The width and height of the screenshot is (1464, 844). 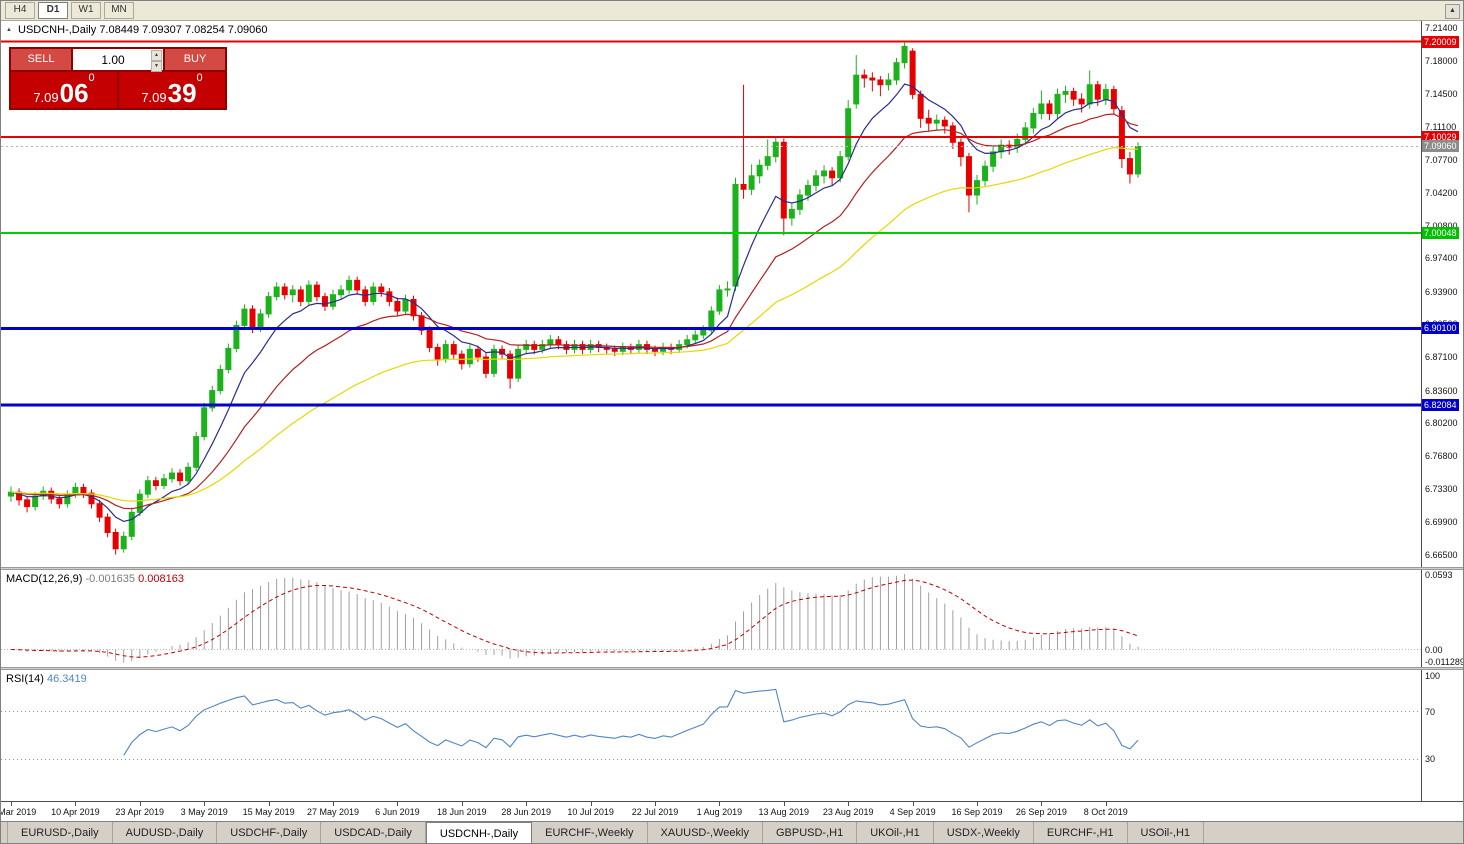 What do you see at coordinates (74, 93) in the screenshot?
I see `bid-price-big: 06` at bounding box center [74, 93].